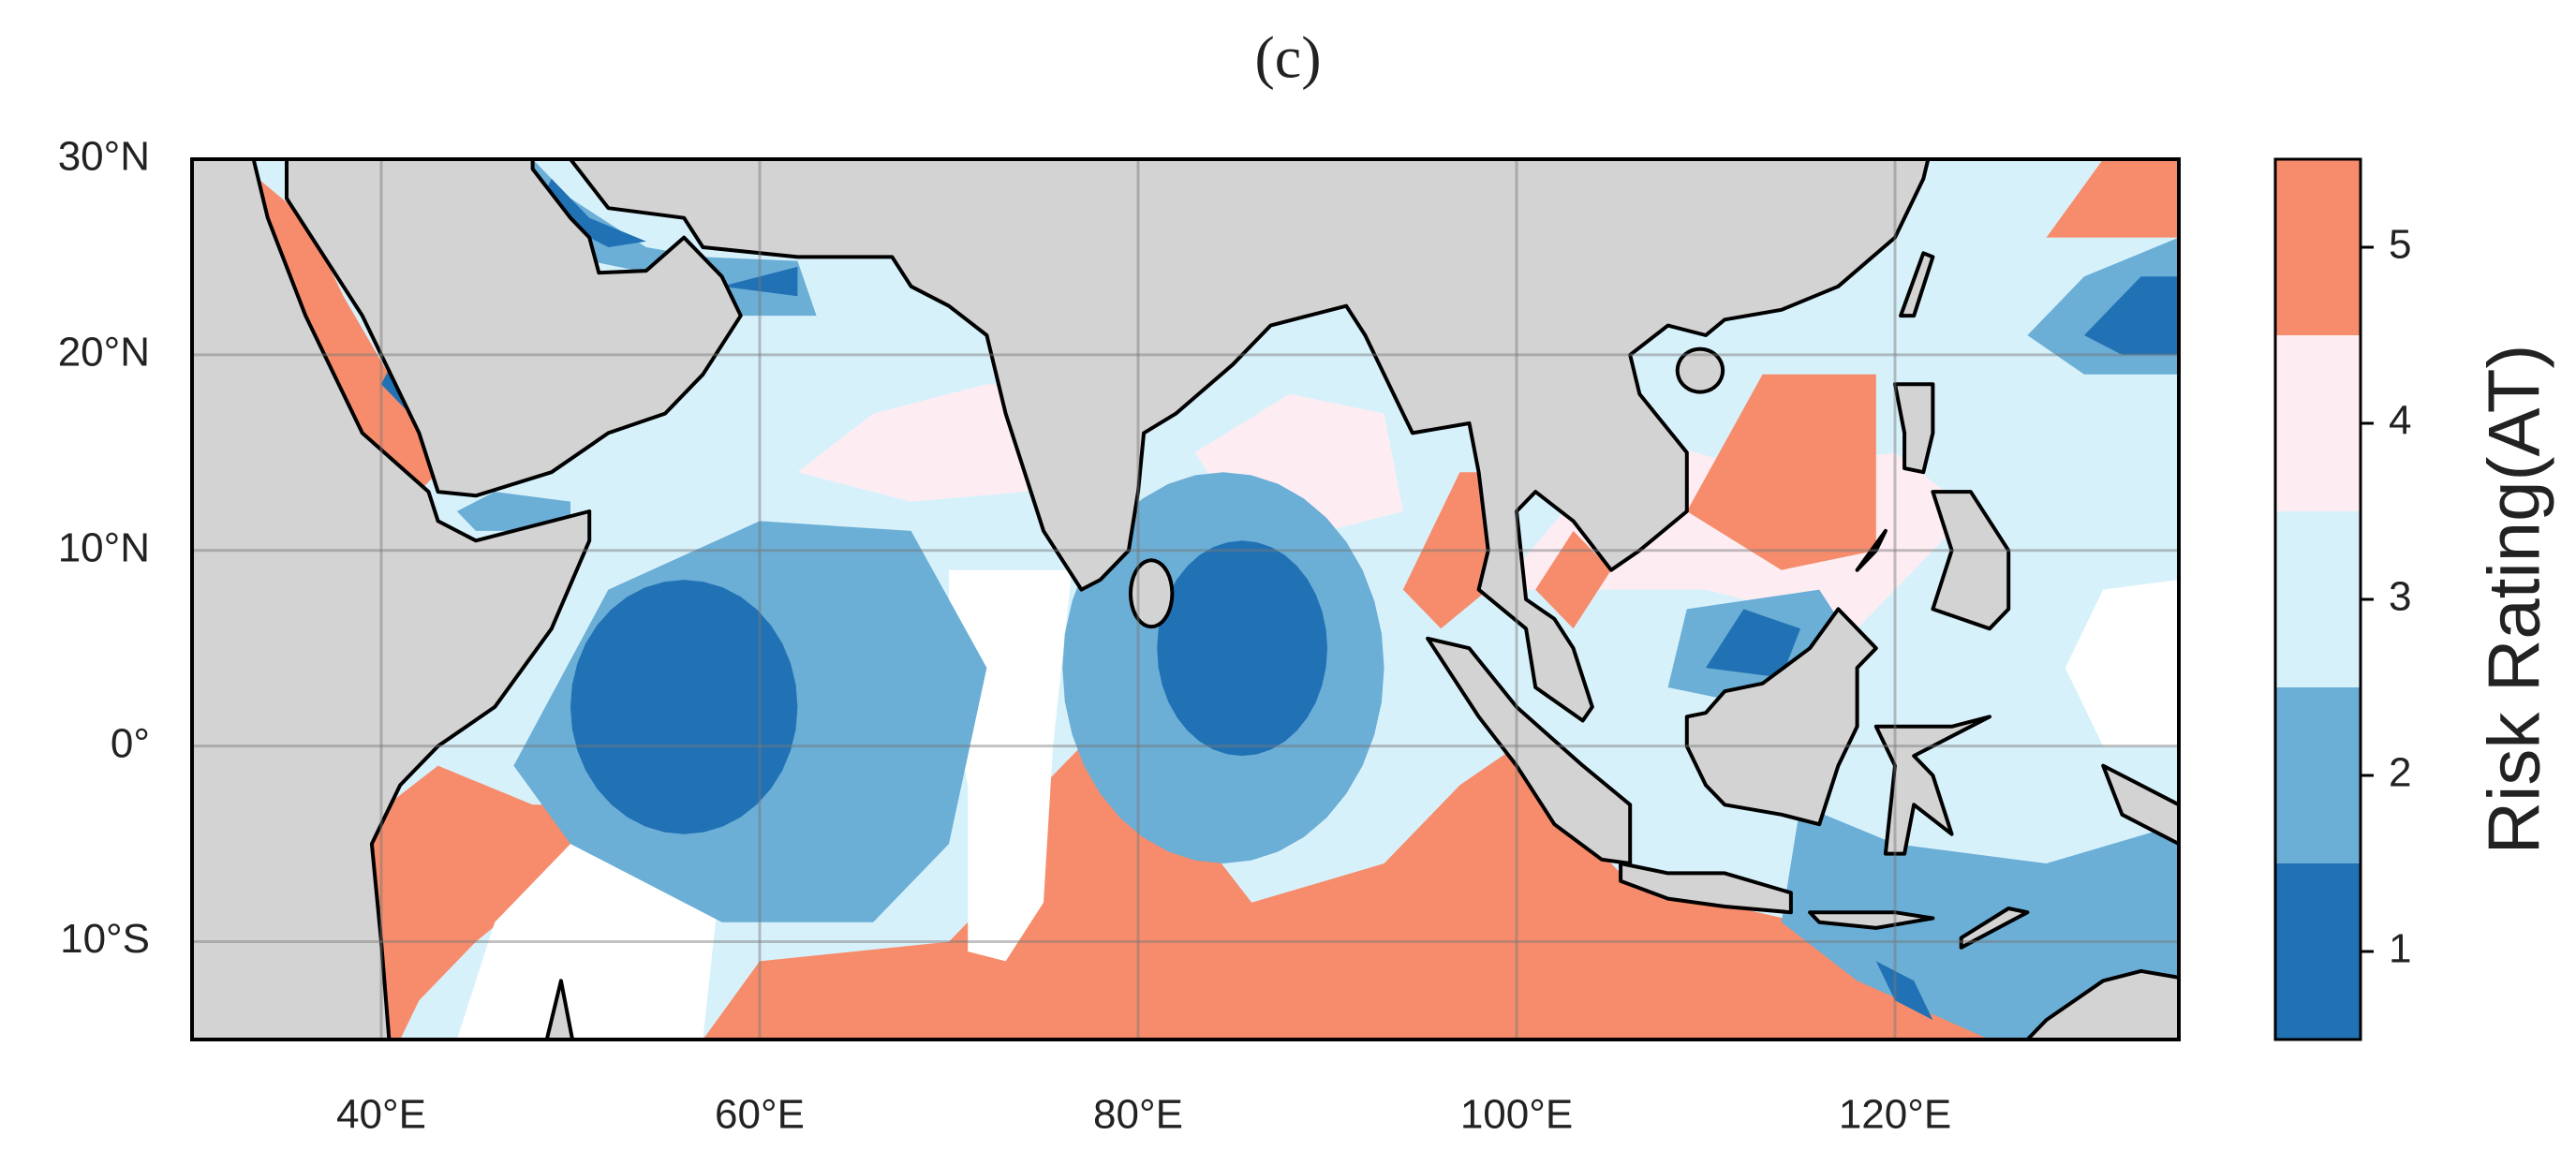  What do you see at coordinates (2400, 949) in the screenshot?
I see `colorbar-tick-label: 1` at bounding box center [2400, 949].